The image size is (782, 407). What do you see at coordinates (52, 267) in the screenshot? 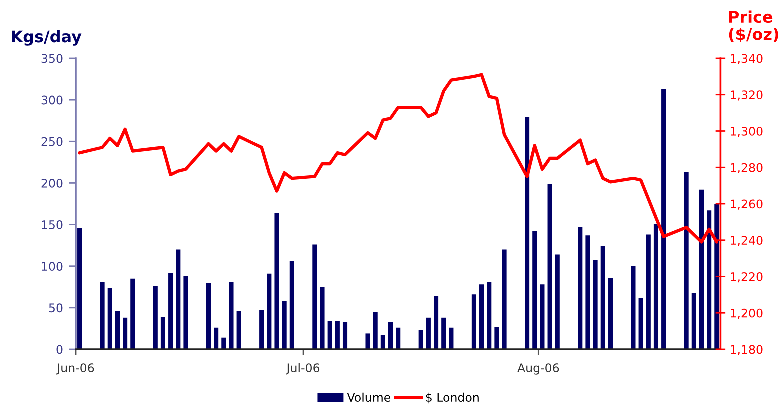
I see `y-tick-label: 100` at bounding box center [52, 267].